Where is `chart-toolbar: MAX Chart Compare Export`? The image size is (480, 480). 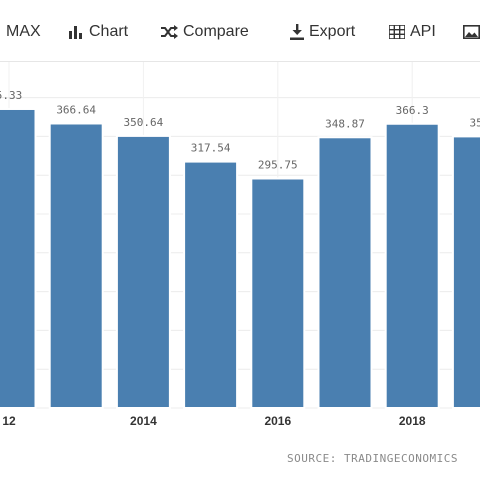 chart-toolbar: MAX Chart Compare Export is located at coordinates (240, 31).